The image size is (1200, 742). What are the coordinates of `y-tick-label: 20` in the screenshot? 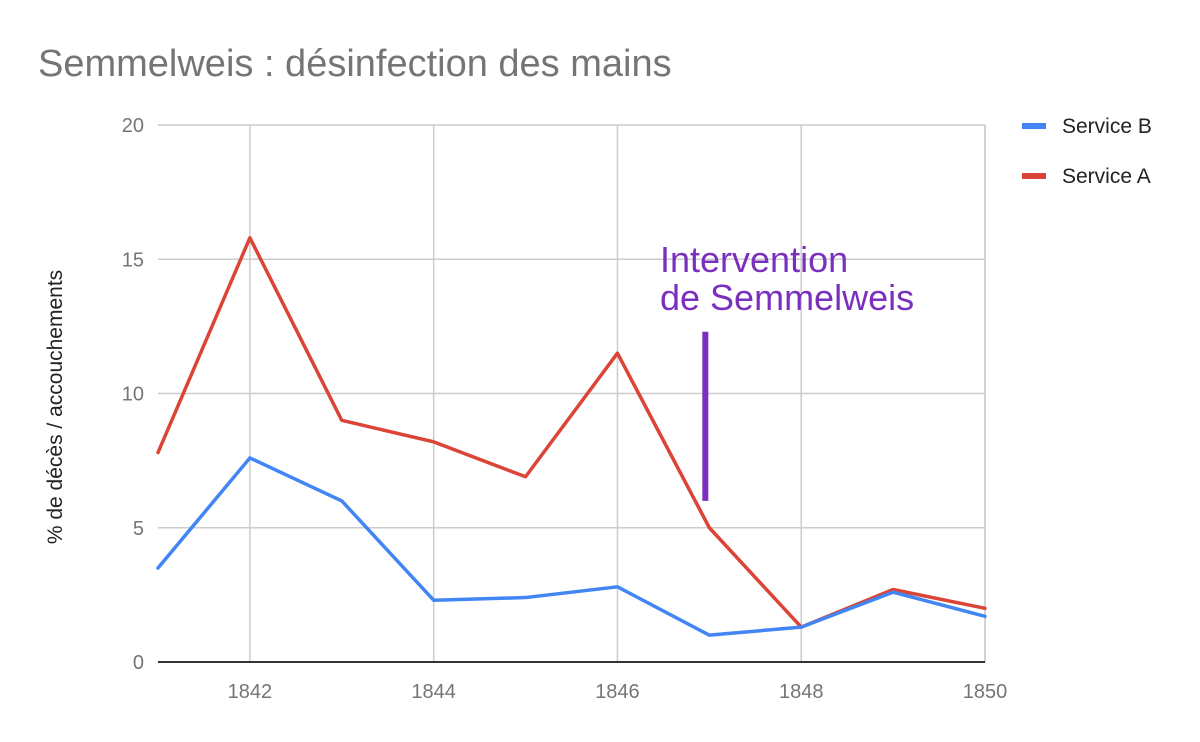 It's located at (133, 126).